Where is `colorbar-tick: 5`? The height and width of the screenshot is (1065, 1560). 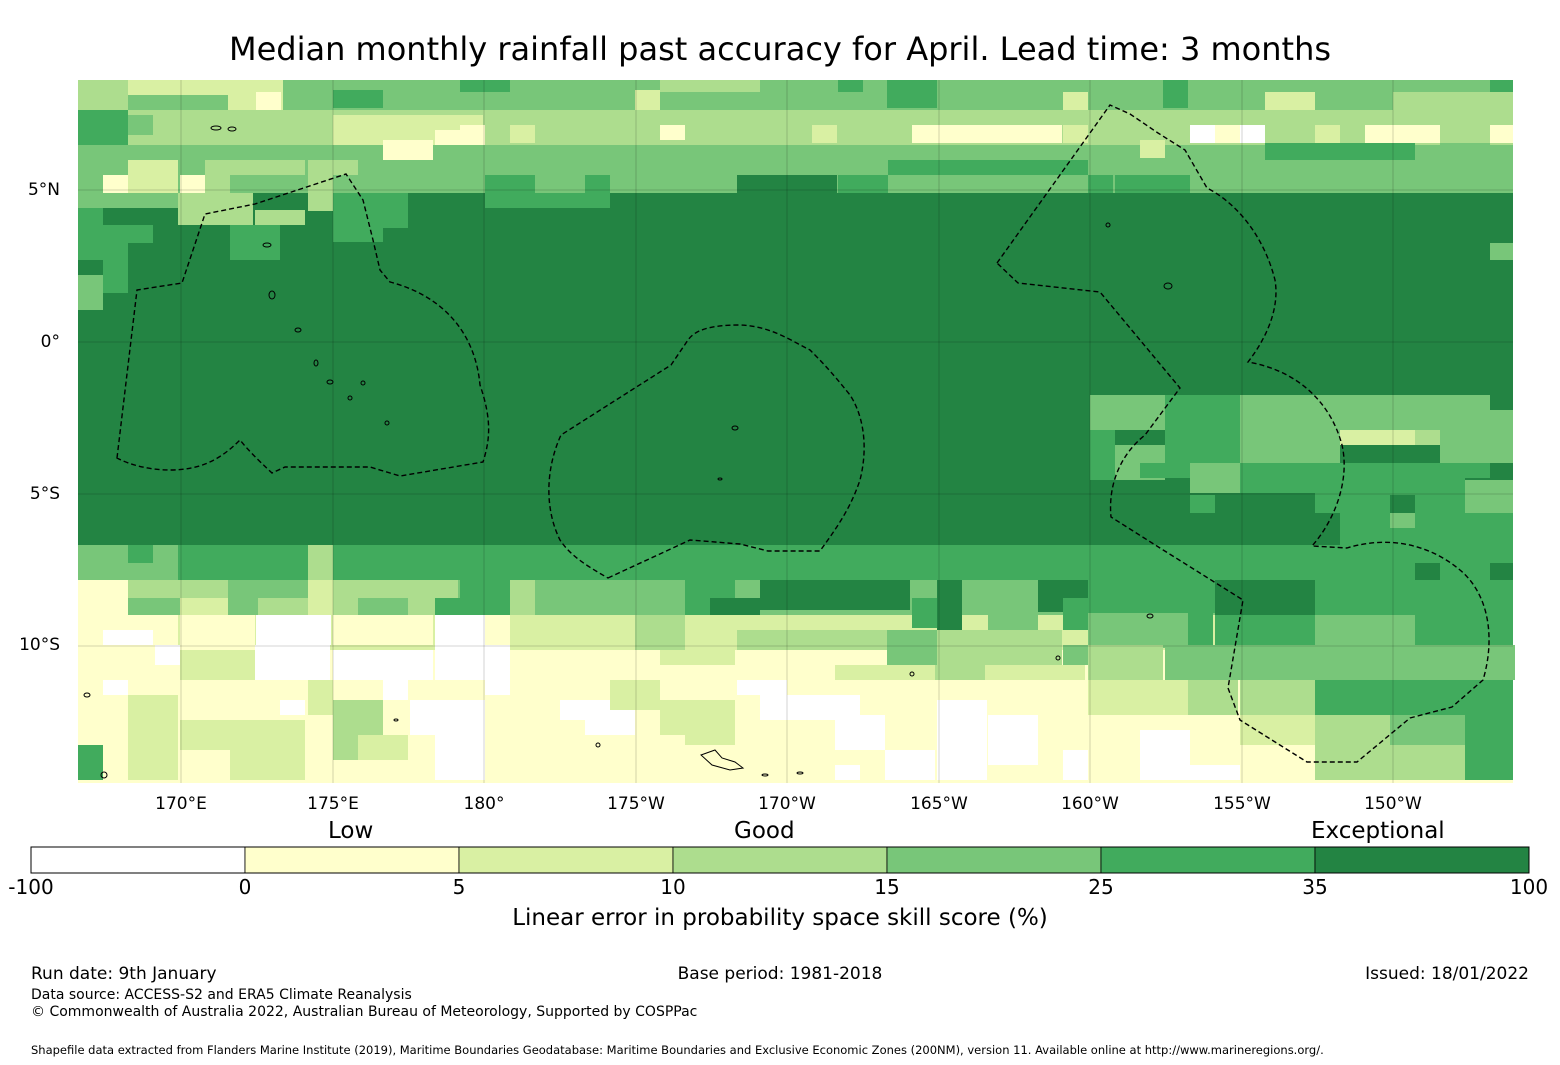
colorbar-tick: 5 is located at coordinates (459, 887).